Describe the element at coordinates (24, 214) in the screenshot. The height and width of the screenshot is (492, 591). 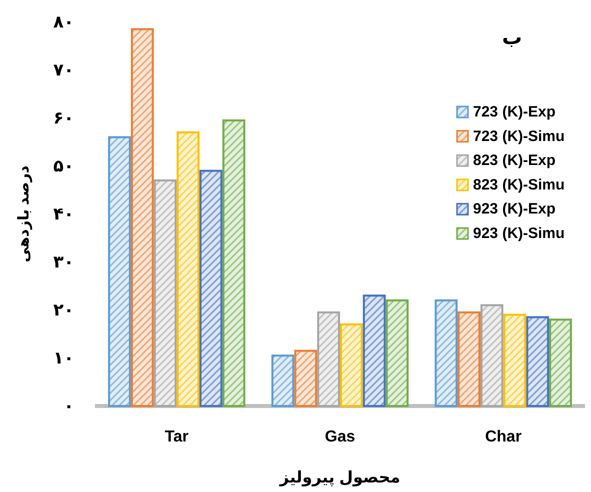
I see `y-axis-title: درصد بازدهی` at that location.